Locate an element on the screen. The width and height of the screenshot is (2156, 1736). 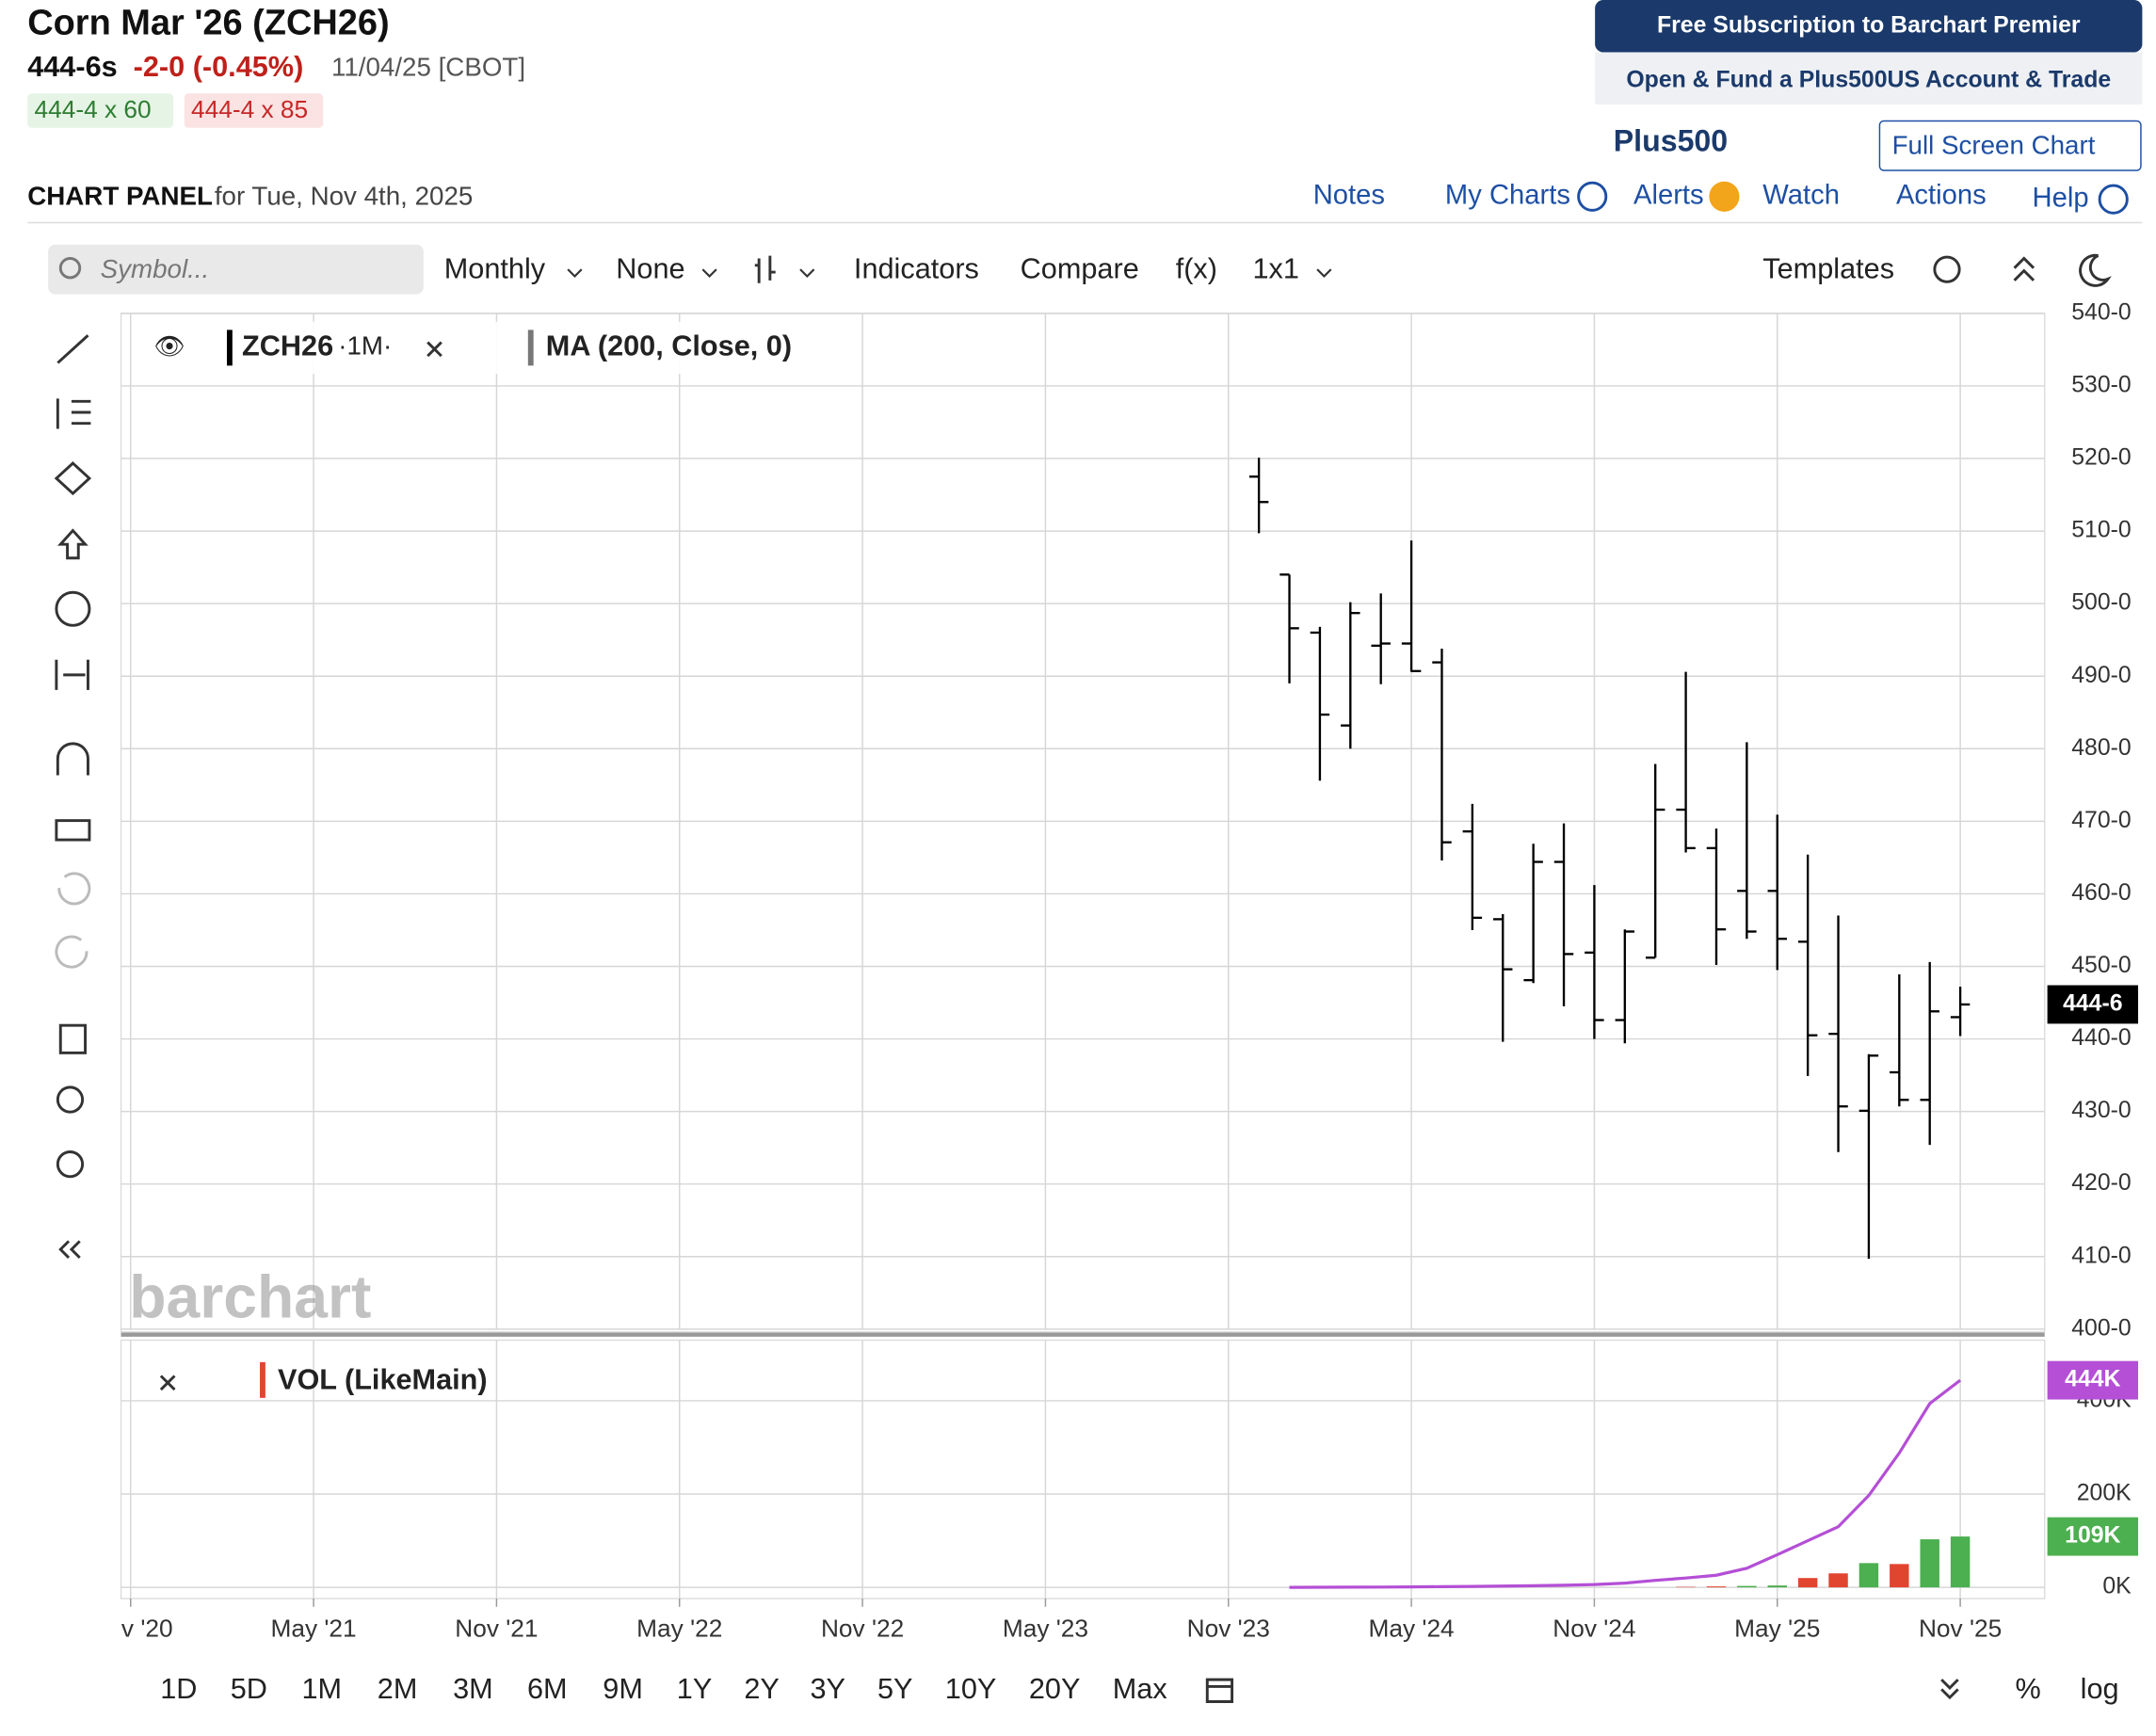
full-screen-button is located at coordinates (2010, 145).